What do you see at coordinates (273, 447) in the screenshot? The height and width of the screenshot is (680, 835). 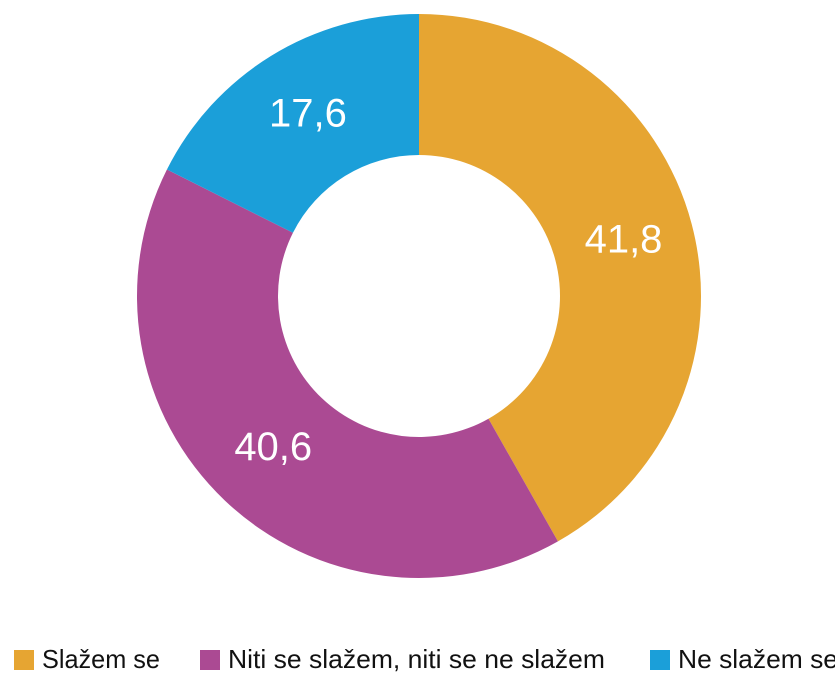 I see `data-label: 40,6` at bounding box center [273, 447].